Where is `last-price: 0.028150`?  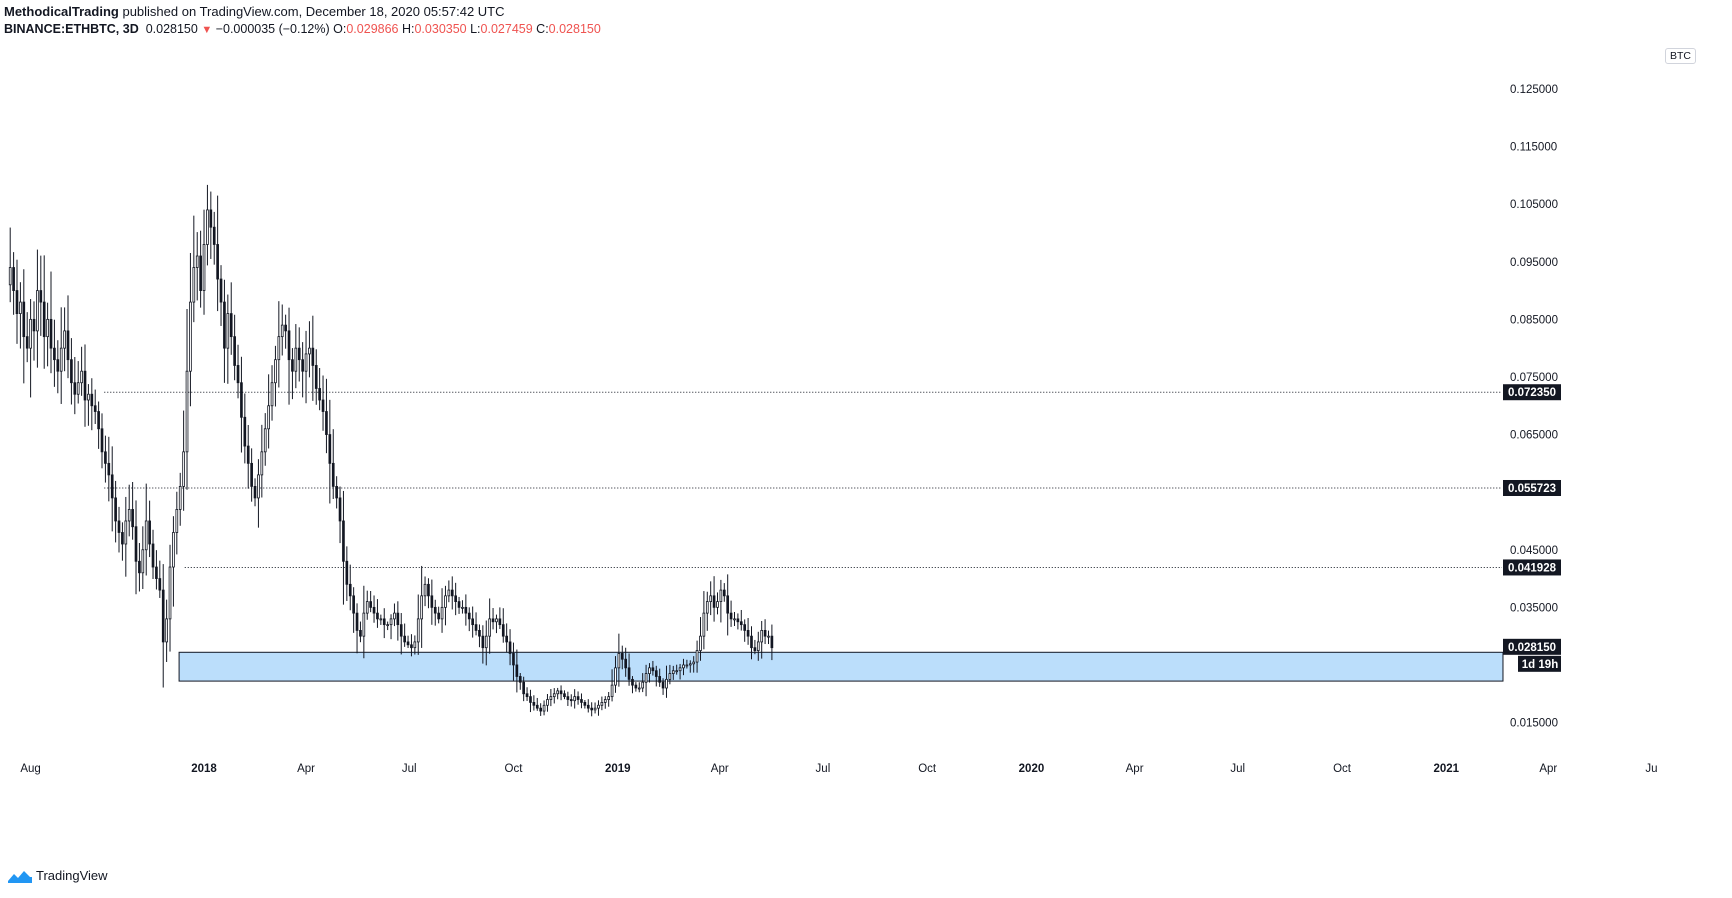
last-price: 0.028150 is located at coordinates (171, 29).